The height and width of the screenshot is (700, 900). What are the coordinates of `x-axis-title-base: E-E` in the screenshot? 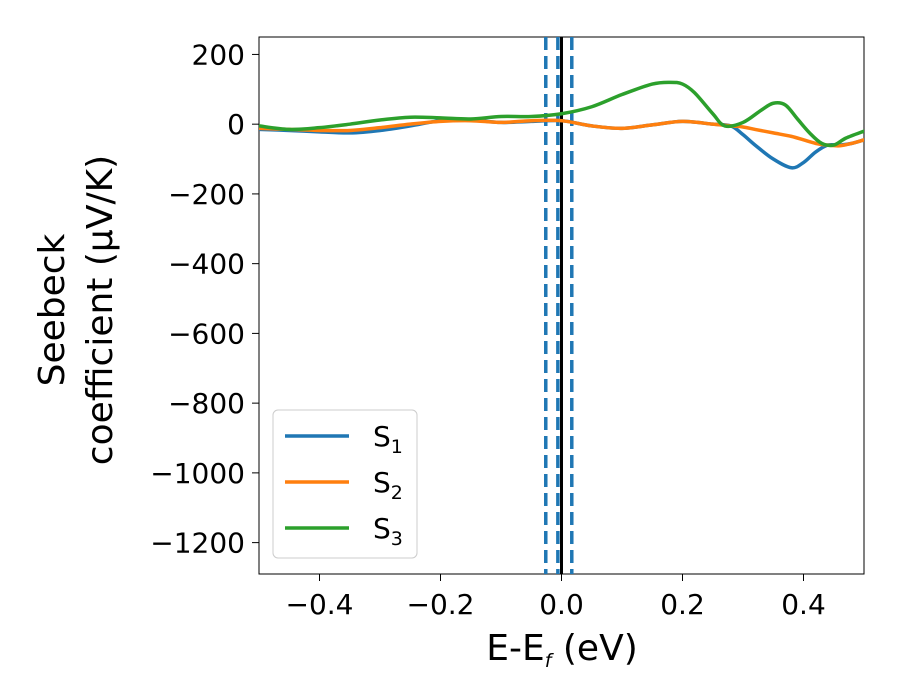 It's located at (515, 648).